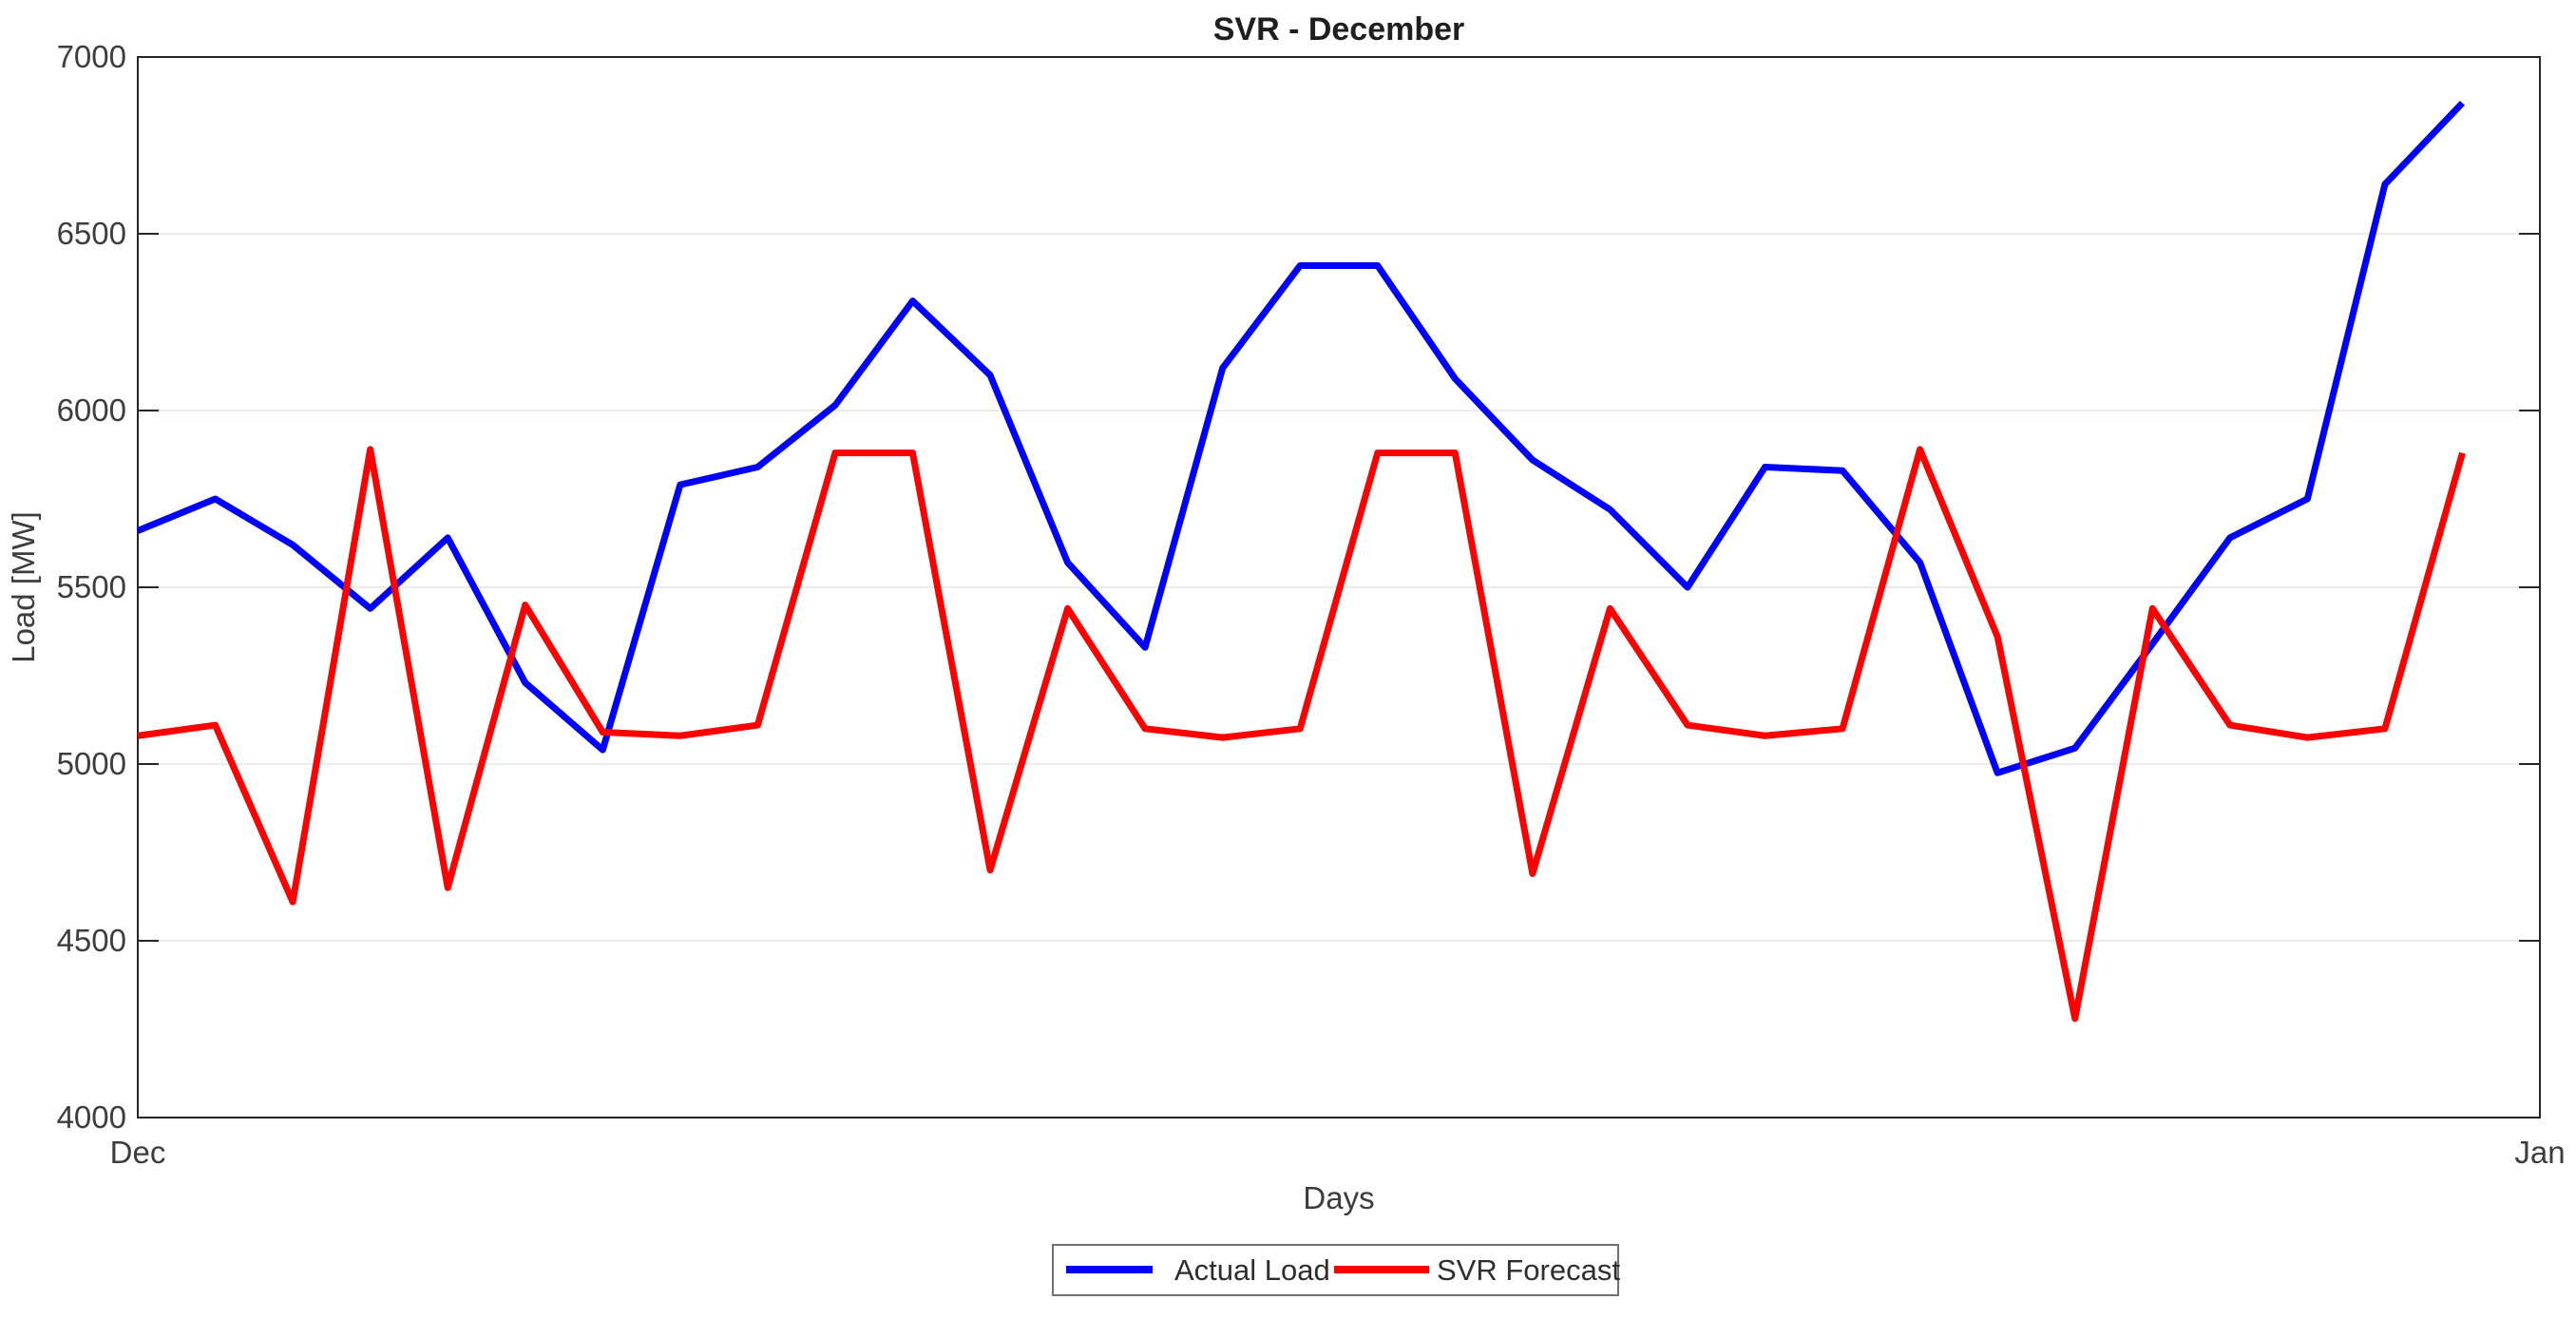 The height and width of the screenshot is (1319, 2576). Describe the element at coordinates (91, 56) in the screenshot. I see `y-tick-label-7000: 7000` at that location.